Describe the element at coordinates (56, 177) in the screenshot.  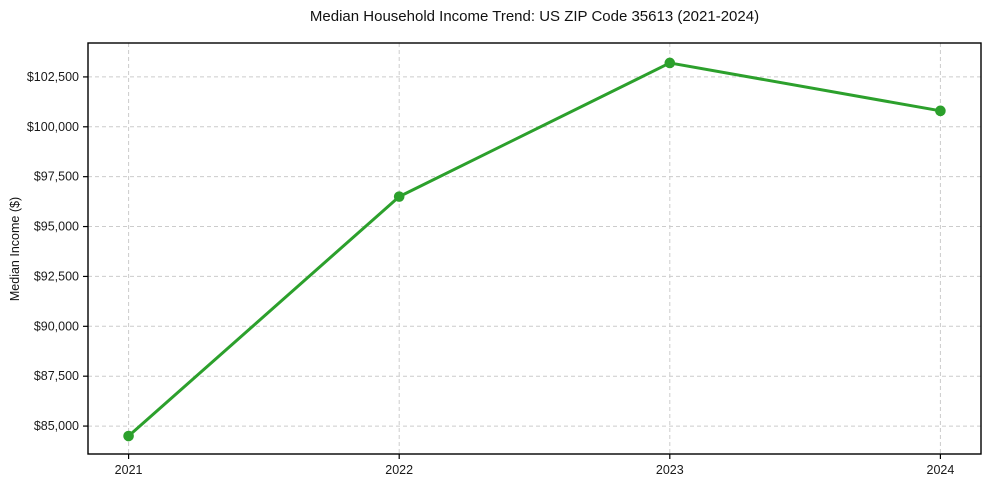
I see `y-tick-label: $97,500` at that location.